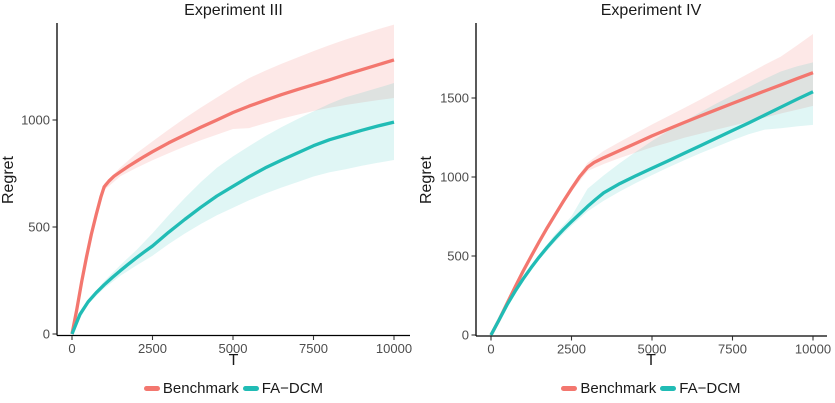 The height and width of the screenshot is (403, 835). What do you see at coordinates (454, 98) in the screenshot?
I see `y-tick-label: 1500` at bounding box center [454, 98].